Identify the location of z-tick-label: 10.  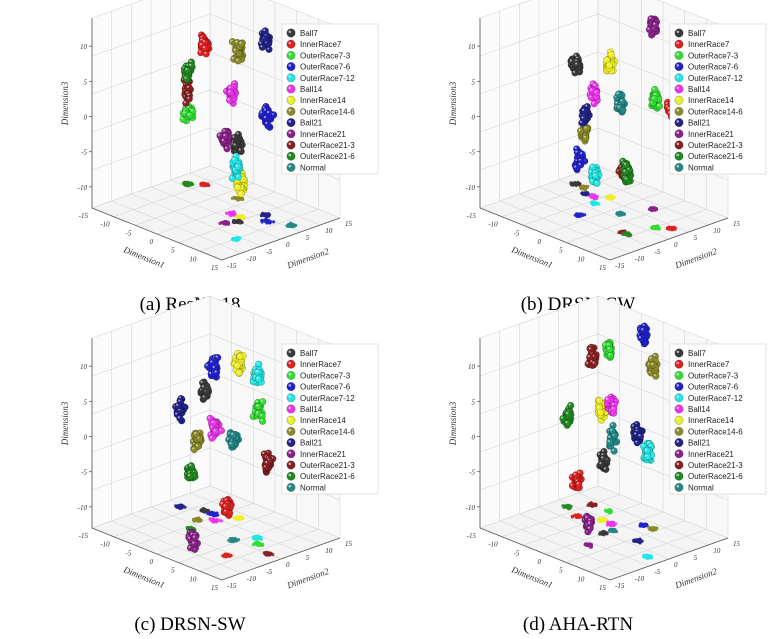
(472, 47).